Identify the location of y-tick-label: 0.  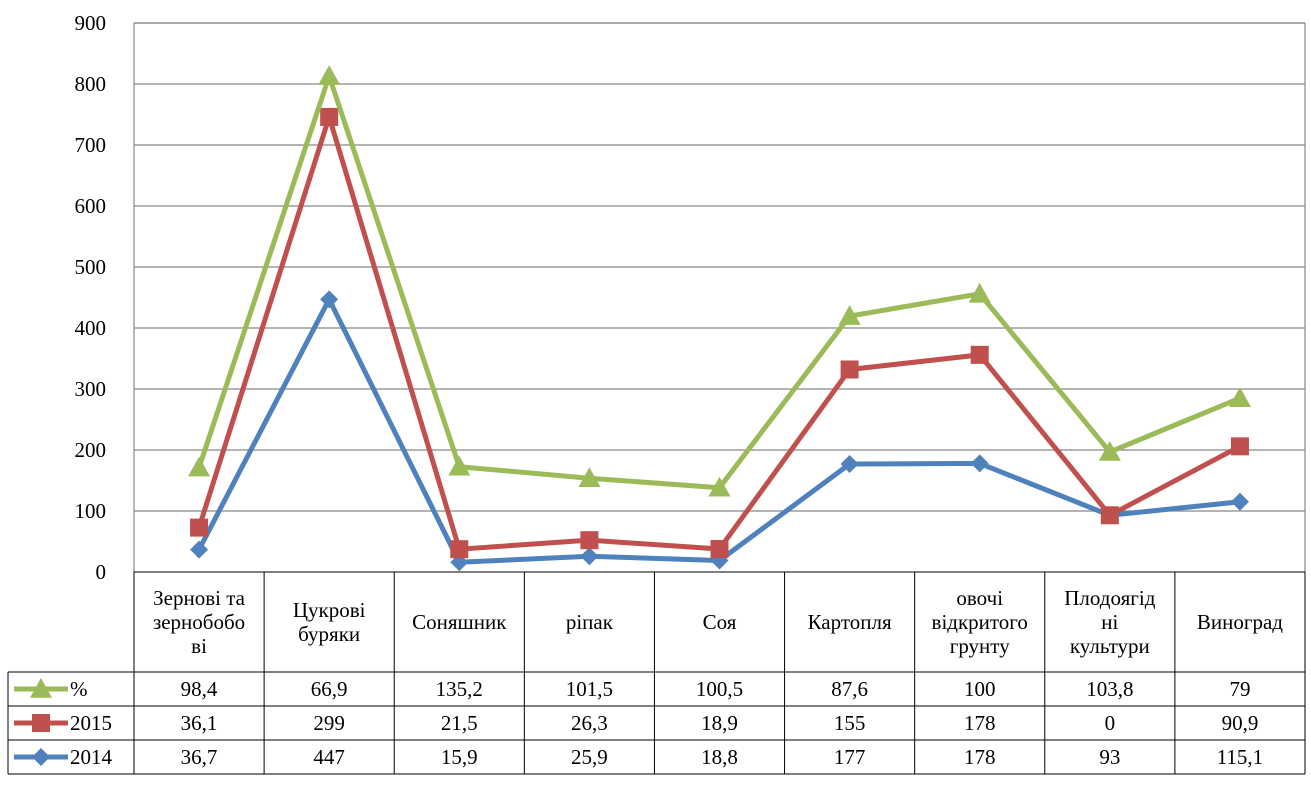
(101, 572).